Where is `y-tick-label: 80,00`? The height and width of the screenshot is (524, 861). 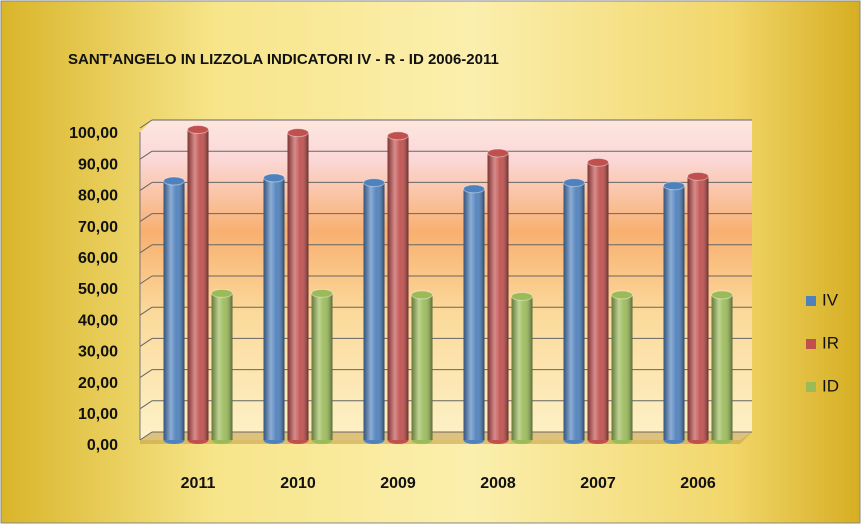 y-tick-label: 80,00 is located at coordinates (98, 196).